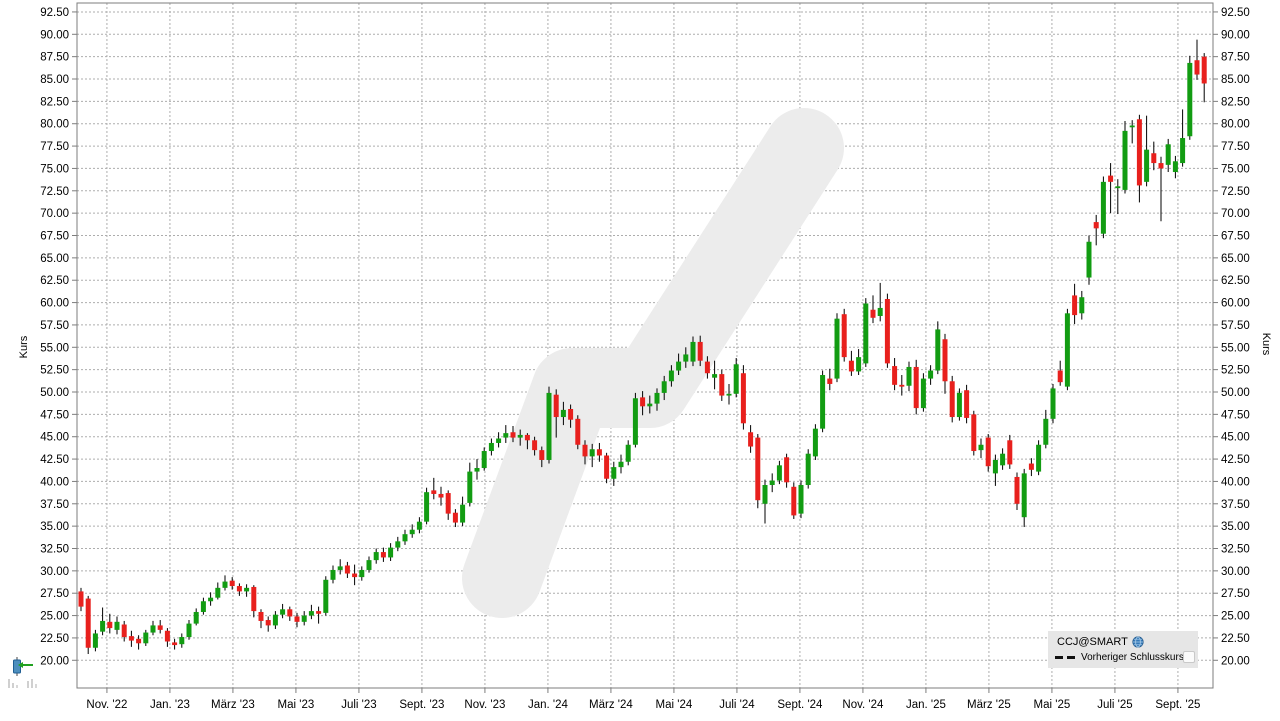 The image size is (1280, 721). What do you see at coordinates (23, 666) in the screenshot?
I see `candlestick-arrow-icon` at bounding box center [23, 666].